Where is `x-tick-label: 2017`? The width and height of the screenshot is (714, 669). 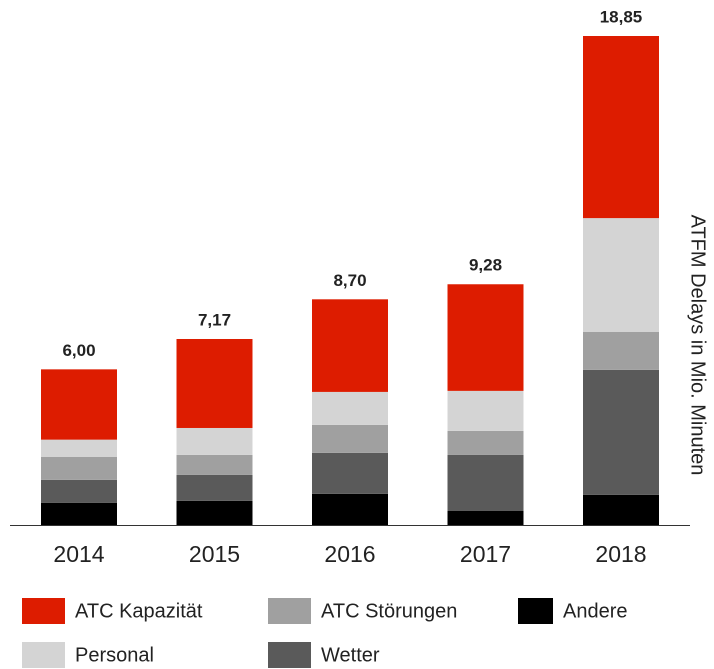
x-tick-label: 2017 is located at coordinates (485, 554).